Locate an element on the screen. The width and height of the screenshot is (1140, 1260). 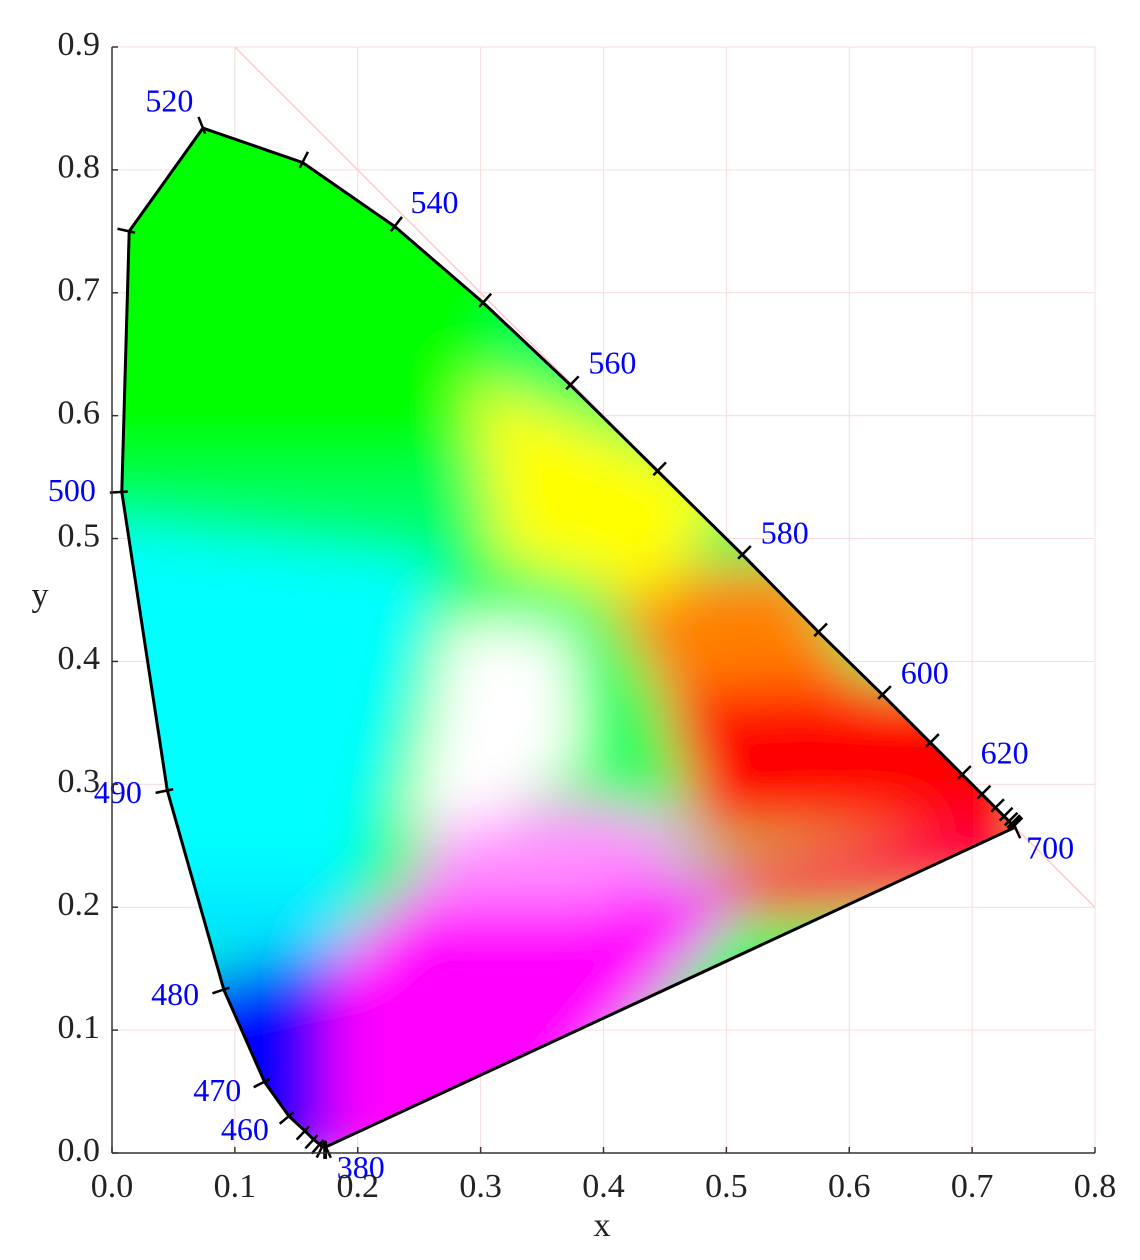
x-tick-label: 0.7 is located at coordinates (972, 1186).